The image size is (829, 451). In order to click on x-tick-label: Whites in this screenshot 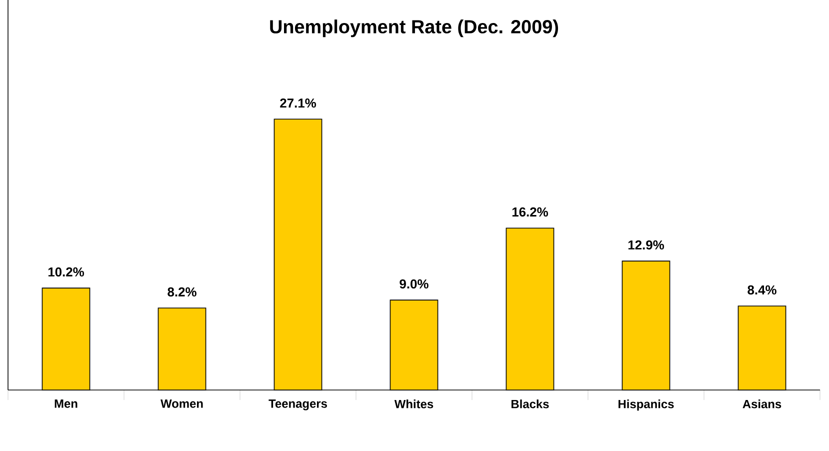, I will do `click(414, 404)`.